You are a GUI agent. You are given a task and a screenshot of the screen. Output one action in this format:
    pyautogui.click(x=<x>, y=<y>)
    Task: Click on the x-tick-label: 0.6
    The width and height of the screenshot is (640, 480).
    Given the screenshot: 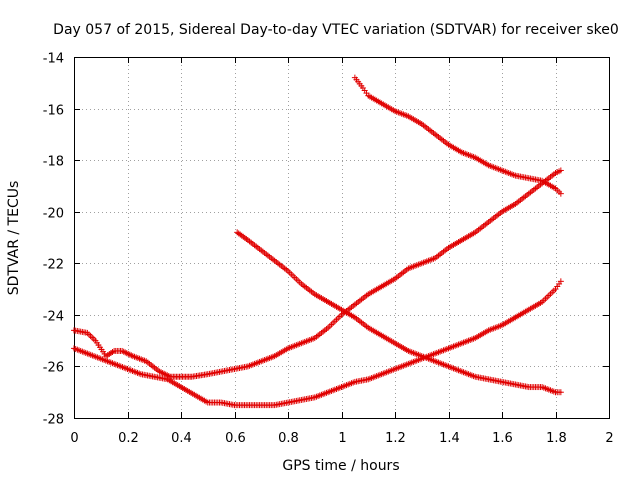 What is the action you would take?
    pyautogui.click(x=235, y=438)
    